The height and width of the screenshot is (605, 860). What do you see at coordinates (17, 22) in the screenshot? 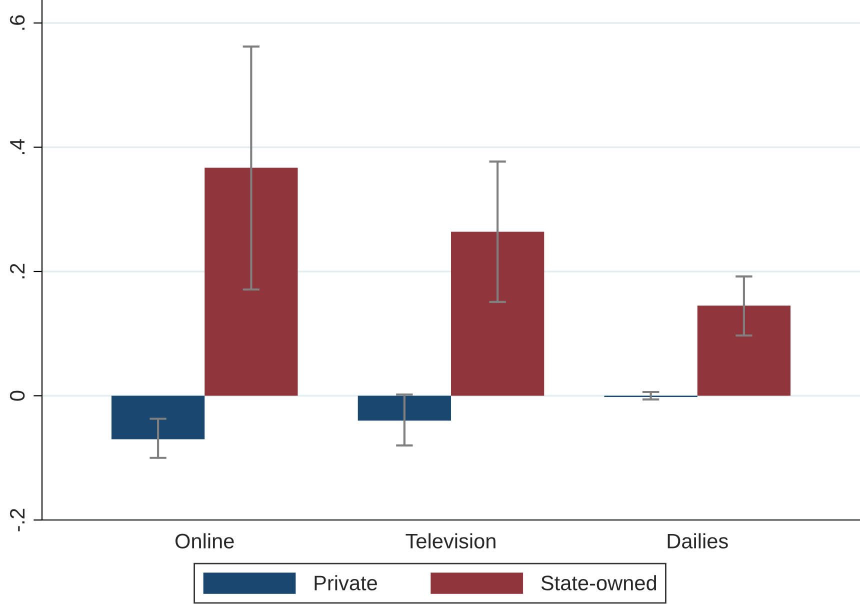
I see `y-tick-label: .6` at bounding box center [17, 22].